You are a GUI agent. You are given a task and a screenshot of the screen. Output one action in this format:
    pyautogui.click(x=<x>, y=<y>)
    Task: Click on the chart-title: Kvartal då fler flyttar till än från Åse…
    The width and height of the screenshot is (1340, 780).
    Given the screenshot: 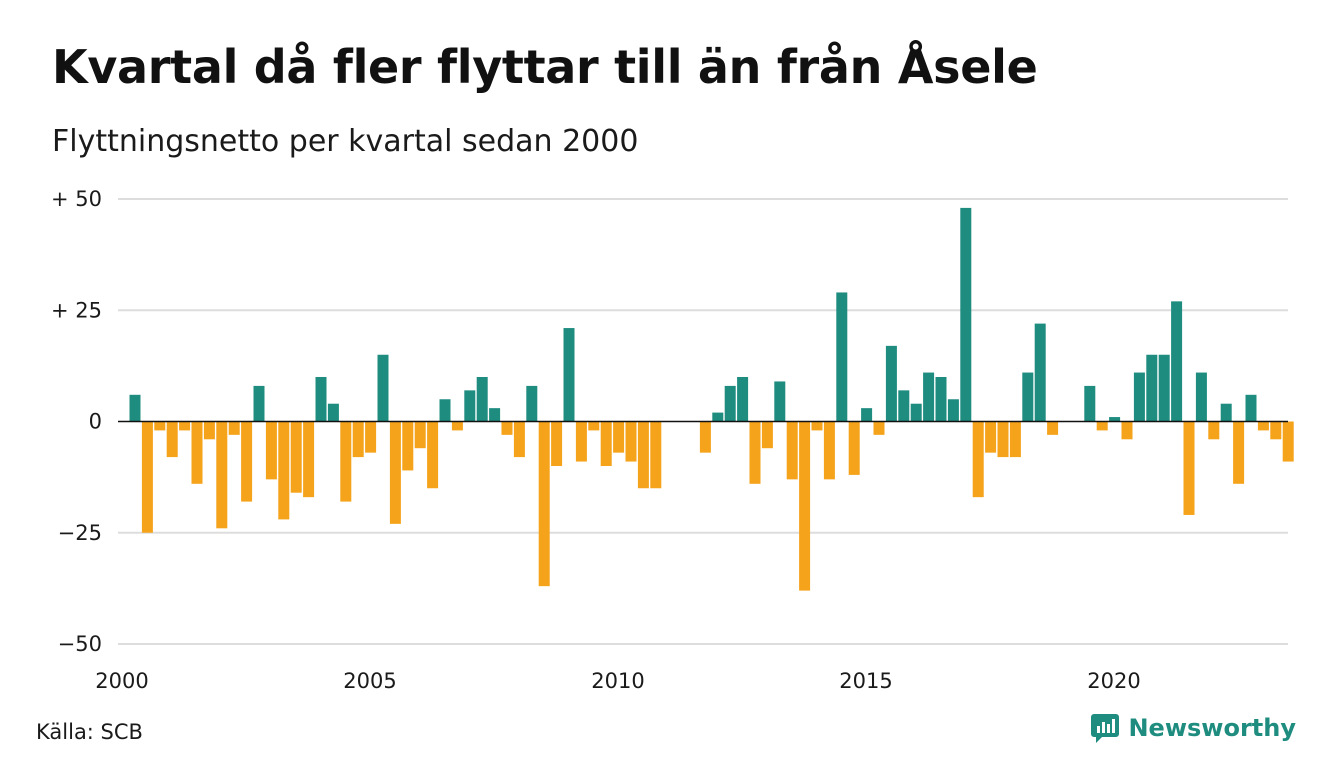 What is the action you would take?
    pyautogui.click(x=545, y=67)
    